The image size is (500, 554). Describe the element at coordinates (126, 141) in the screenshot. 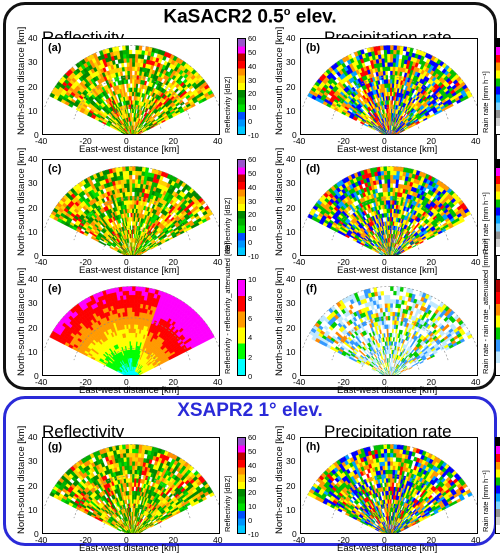

I see `xtick-a-2: 0` at that location.